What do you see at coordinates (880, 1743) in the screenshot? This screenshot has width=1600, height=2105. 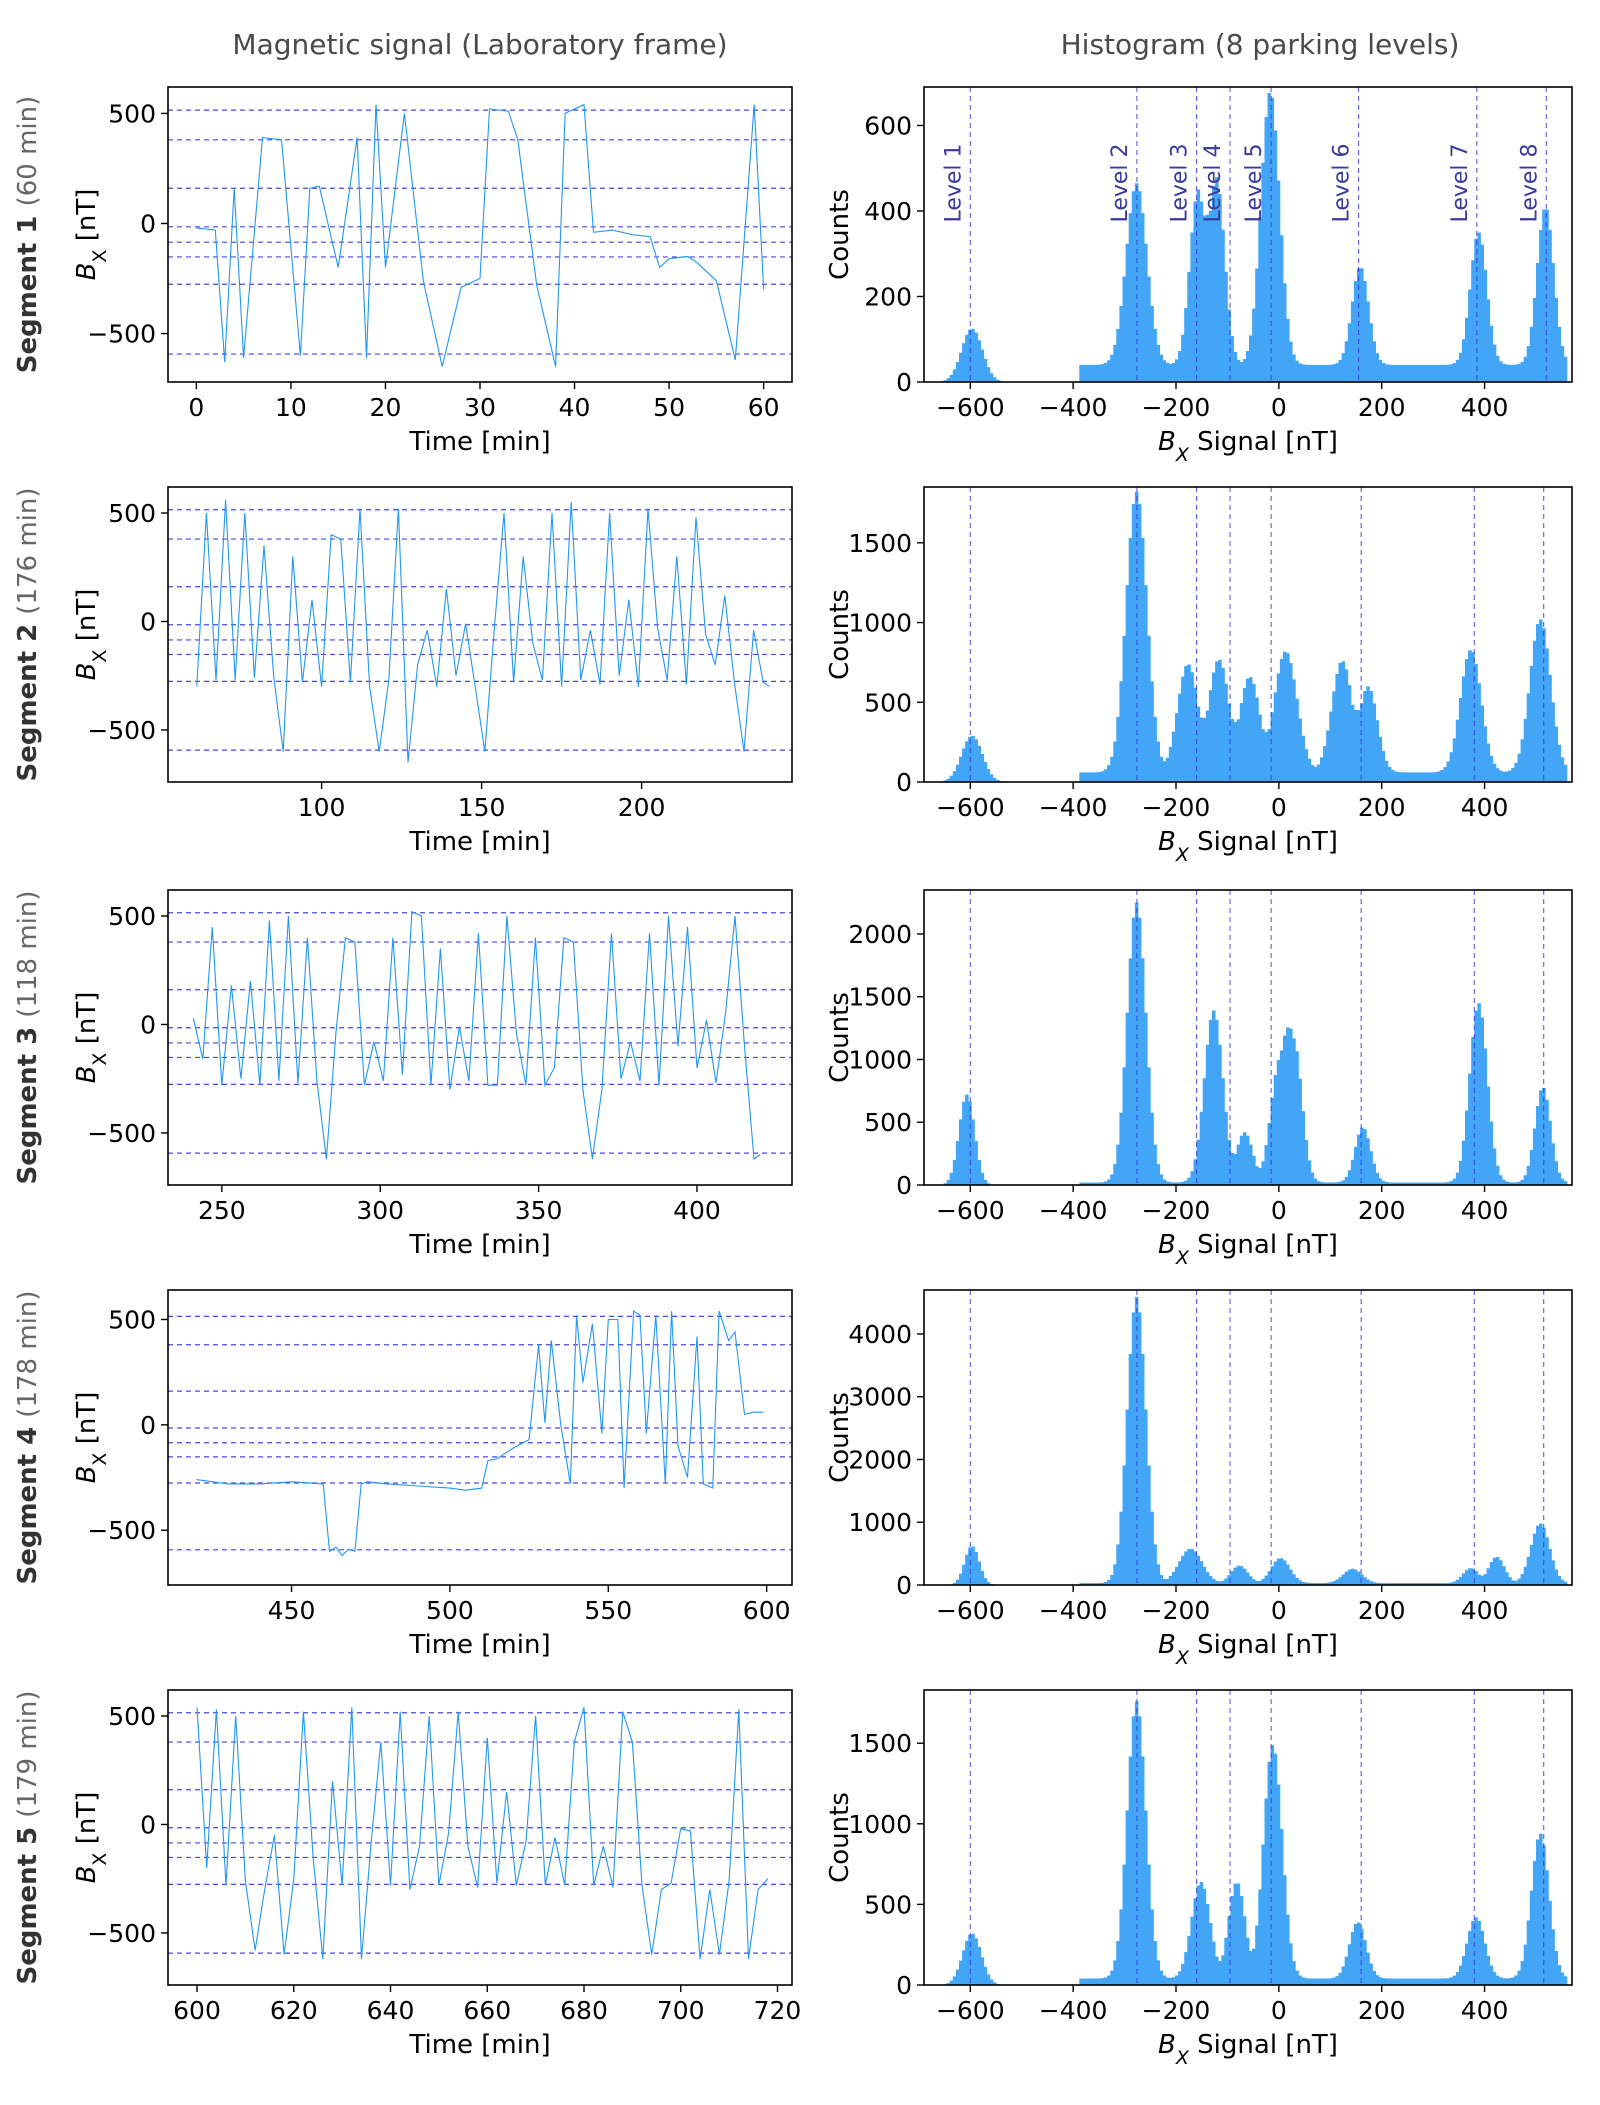 I see `y-tick-label: 1500` at bounding box center [880, 1743].